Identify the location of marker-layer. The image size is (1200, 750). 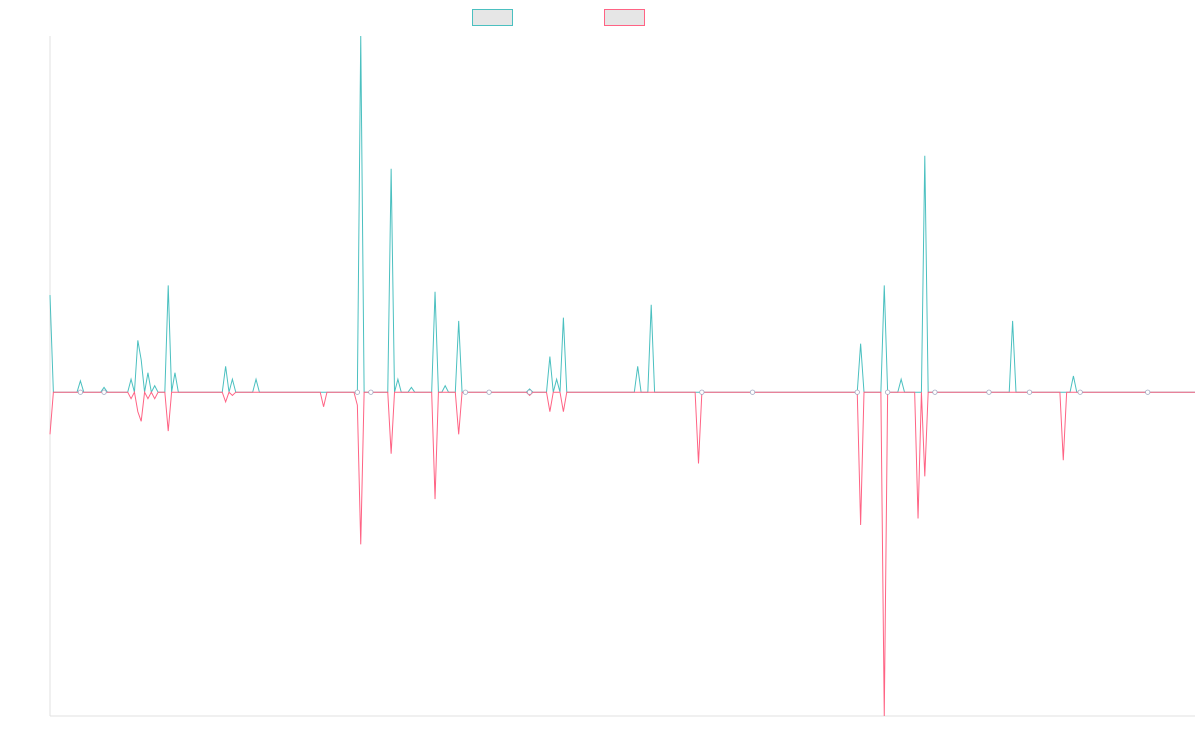
(614, 392).